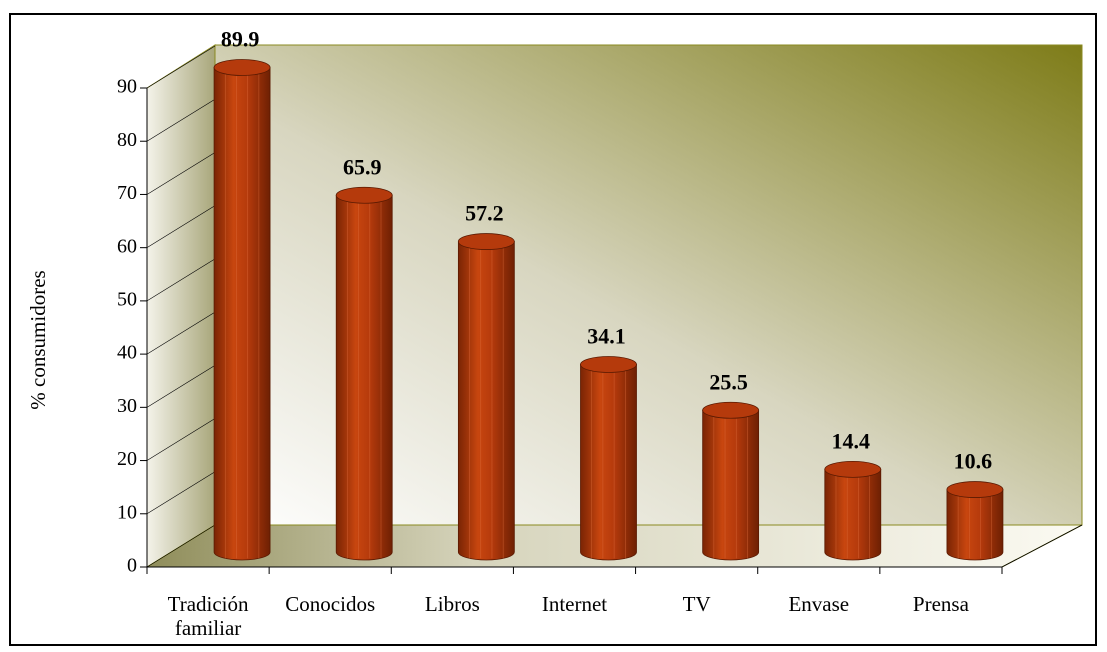 Image resolution: width=1107 pixels, height=652 pixels. I want to click on value-label: 34.1, so click(606, 336).